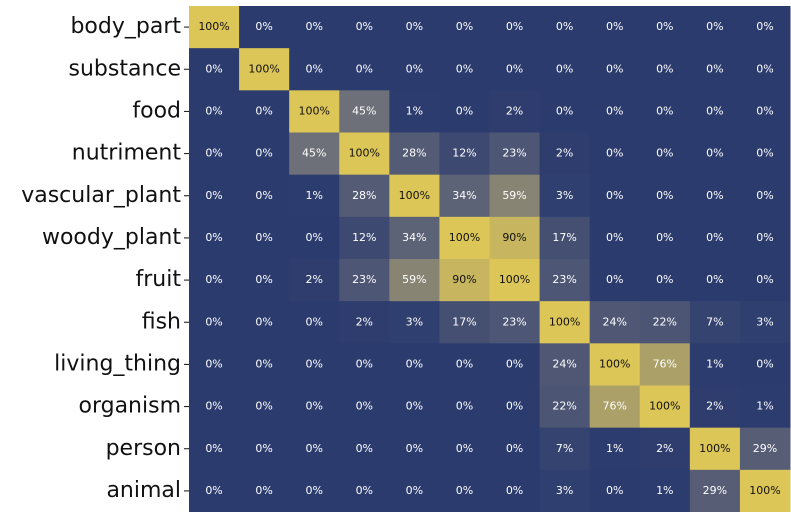 Image resolution: width=791 pixels, height=512 pixels. I want to click on cell-label: 2%, so click(714, 406).